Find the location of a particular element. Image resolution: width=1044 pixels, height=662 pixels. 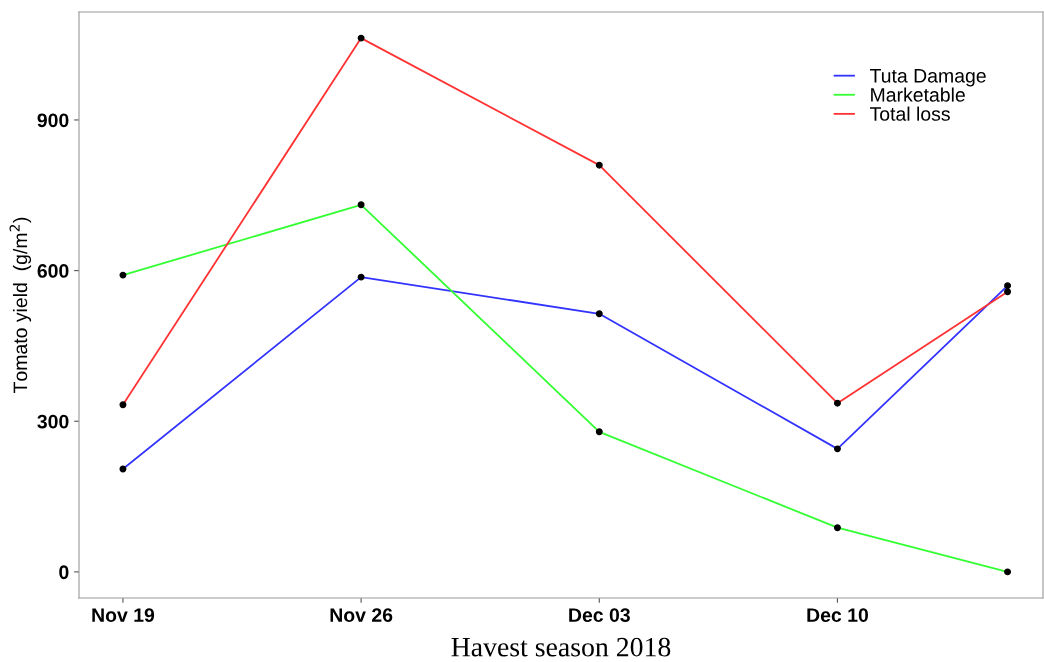

x-tick-label: Dec 03 is located at coordinates (599, 615).